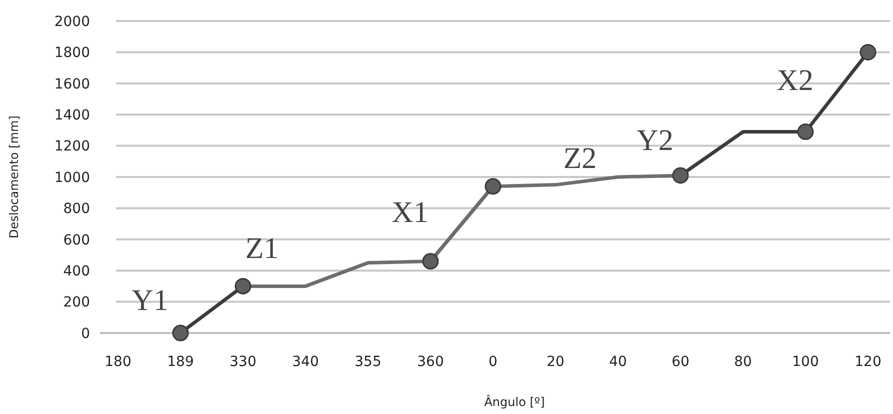 This screenshot has width=893, height=414. Describe the element at coordinates (76, 240) in the screenshot. I see `y-tick-label: 600` at that location.